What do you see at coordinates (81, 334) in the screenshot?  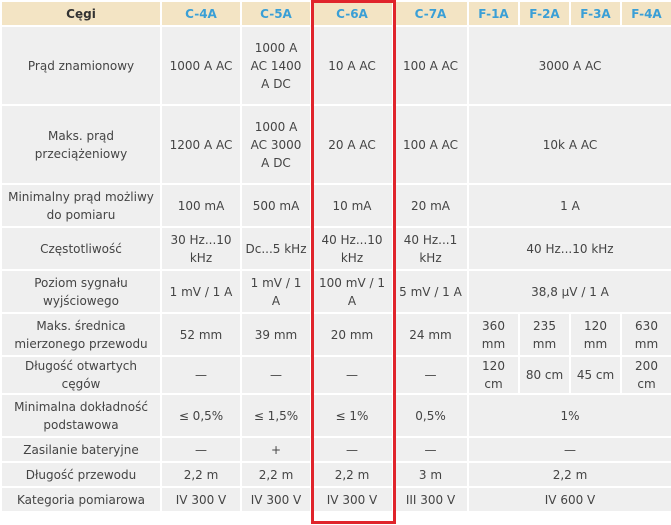 I see `row-label: Maks. średnica mierzonego przewodu` at bounding box center [81, 334].